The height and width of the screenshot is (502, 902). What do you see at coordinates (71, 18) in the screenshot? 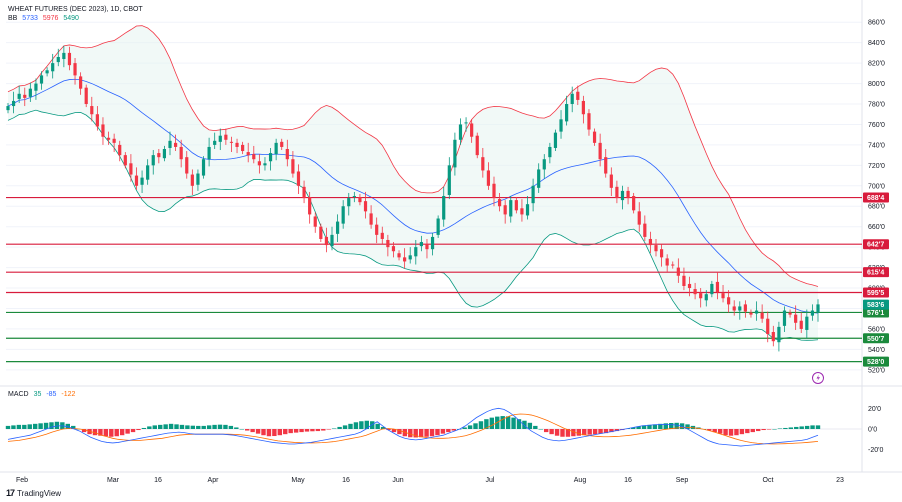
I see `bb-lower-value: 5490` at bounding box center [71, 18].